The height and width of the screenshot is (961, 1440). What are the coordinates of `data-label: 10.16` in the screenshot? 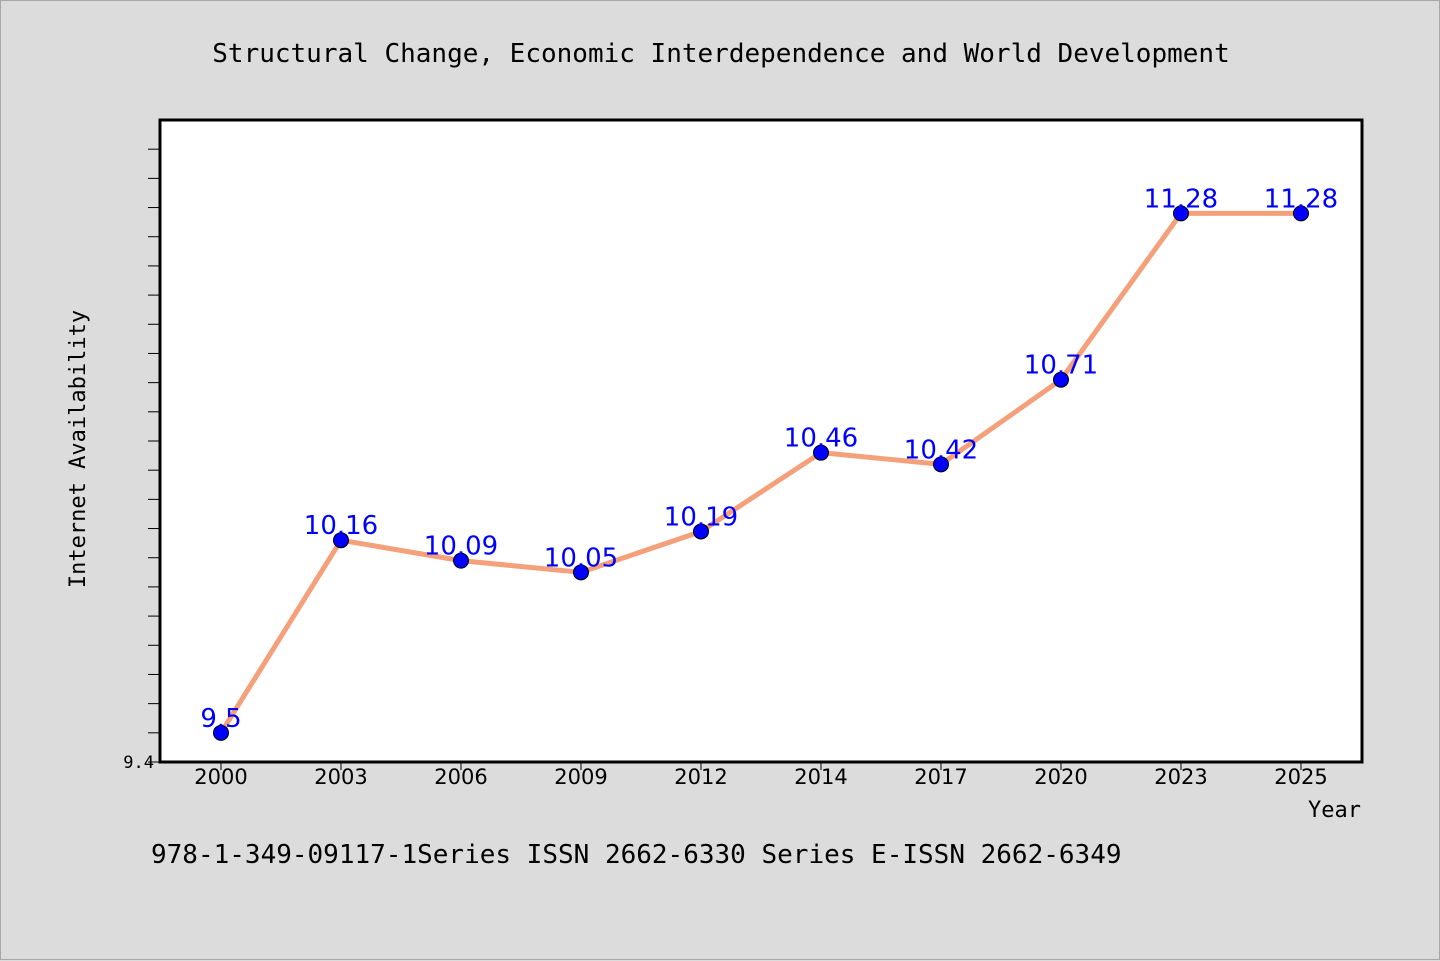 It's located at (341, 526).